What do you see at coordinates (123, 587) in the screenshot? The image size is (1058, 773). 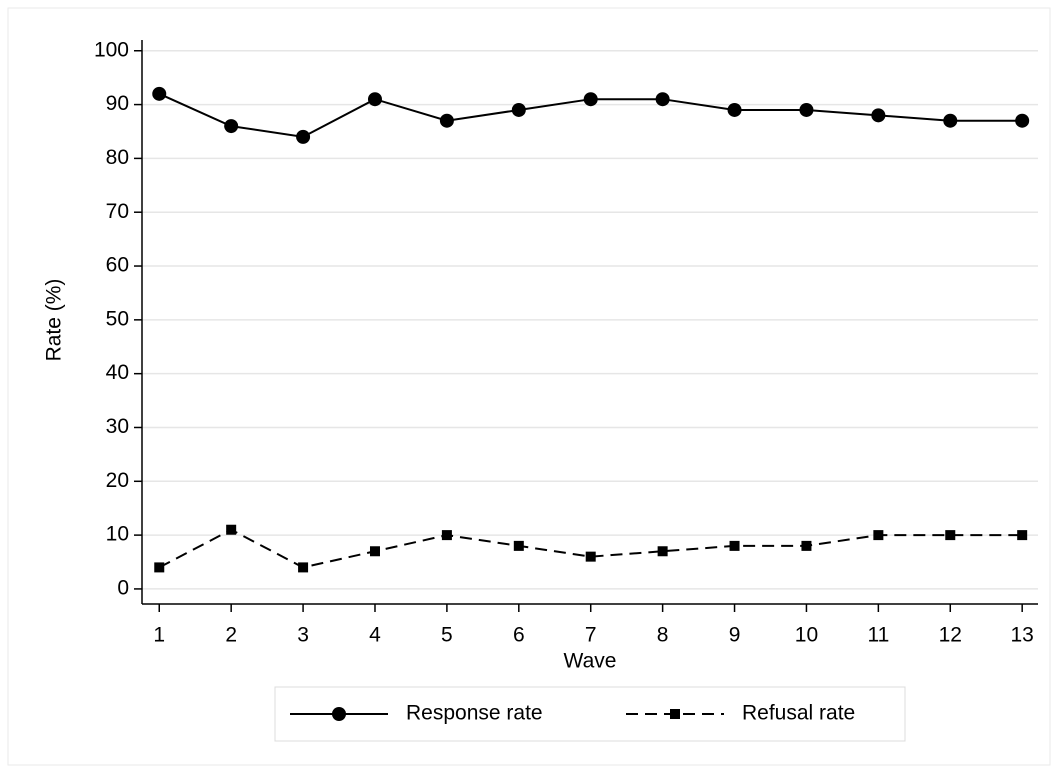 I see `y-tick-label: 0` at bounding box center [123, 587].